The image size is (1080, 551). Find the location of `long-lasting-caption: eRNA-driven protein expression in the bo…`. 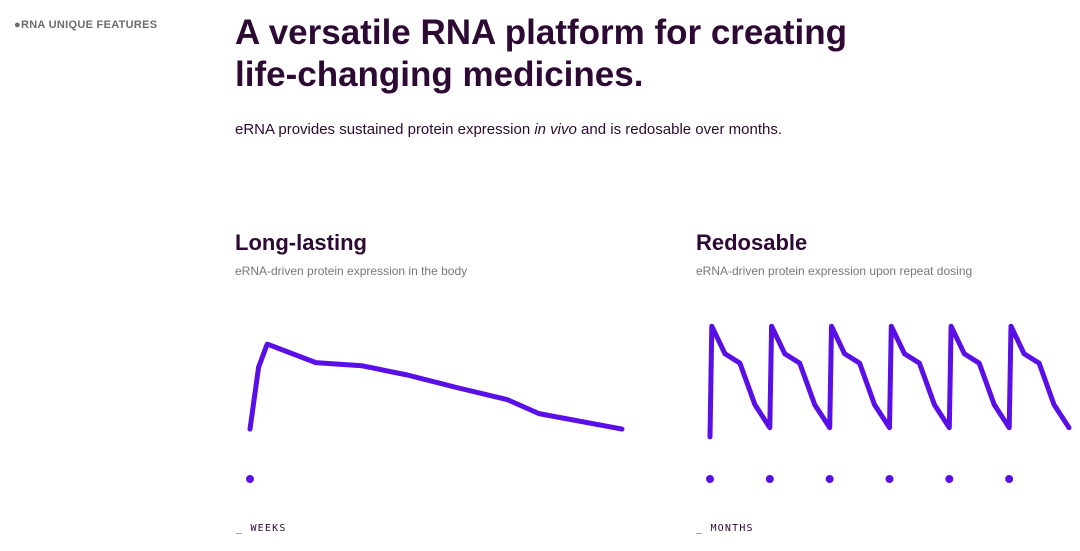

long-lasting-caption: eRNA-driven protein expression in the bo… is located at coordinates (351, 271).